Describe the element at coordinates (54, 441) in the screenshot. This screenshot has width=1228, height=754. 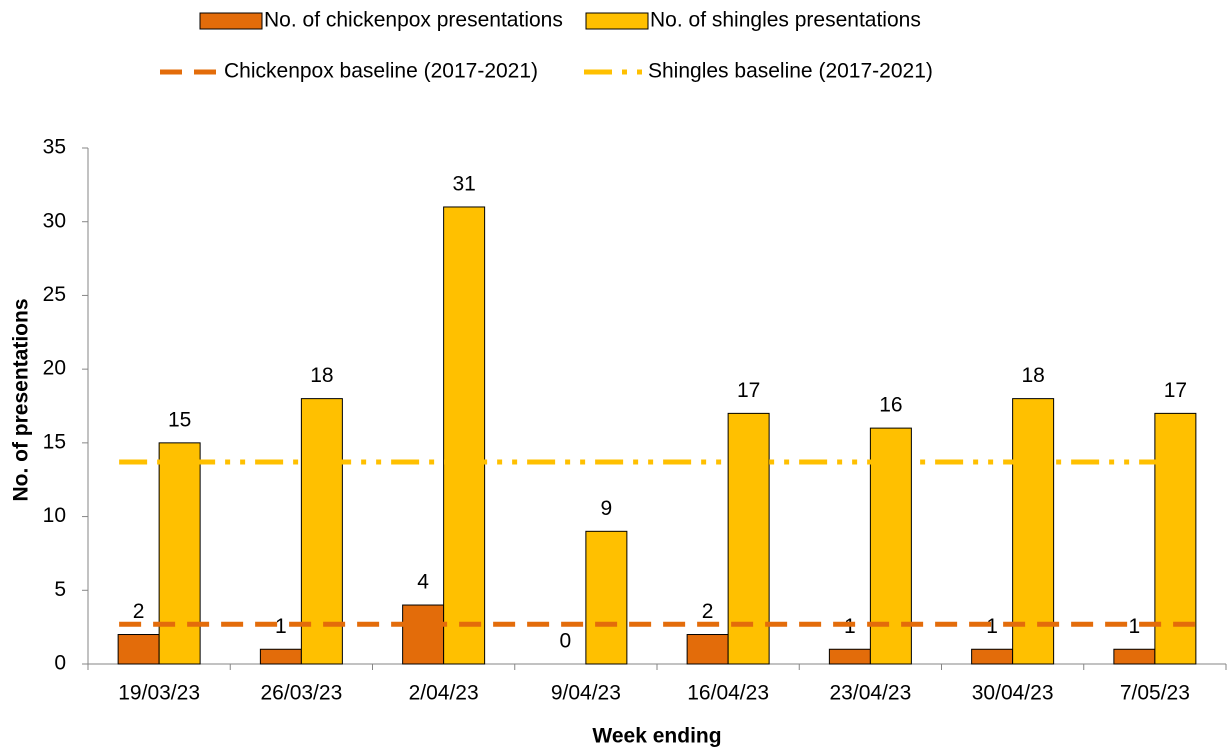
I see `y-tick-label: 15` at that location.